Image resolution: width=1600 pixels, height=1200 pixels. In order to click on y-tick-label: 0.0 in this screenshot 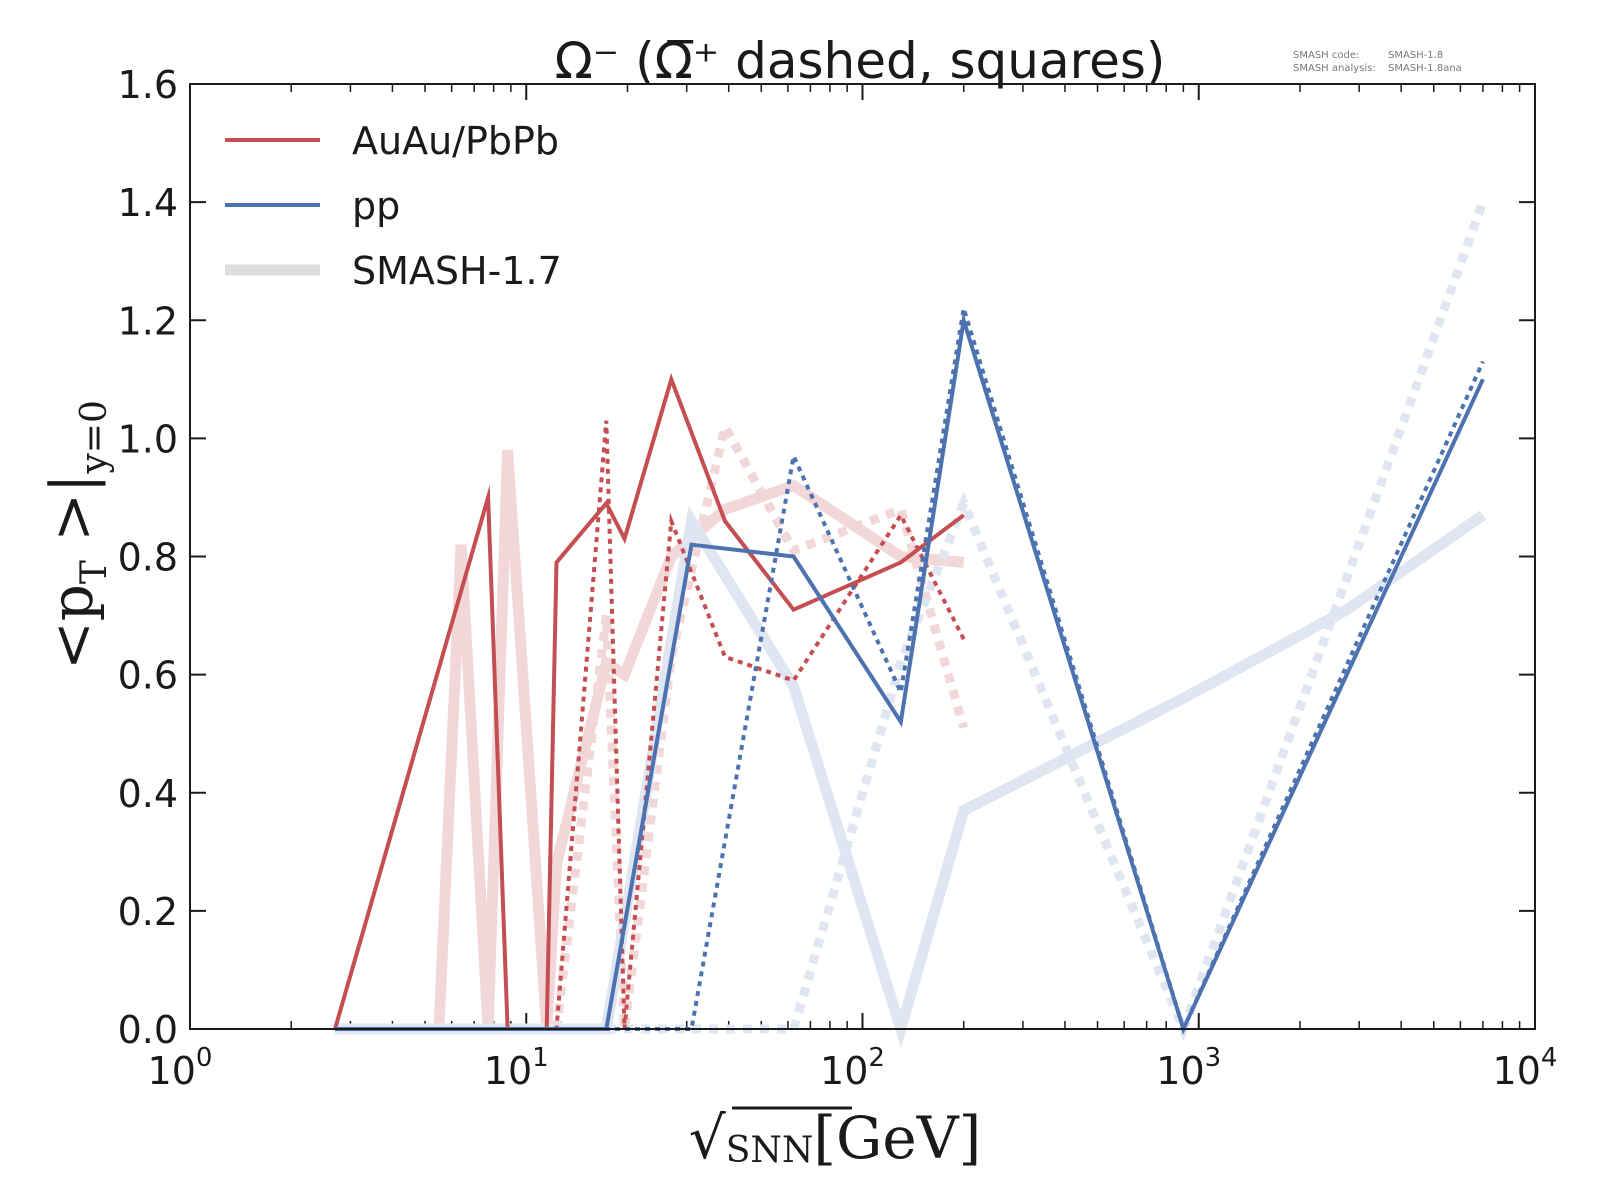, I will do `click(148, 1030)`.